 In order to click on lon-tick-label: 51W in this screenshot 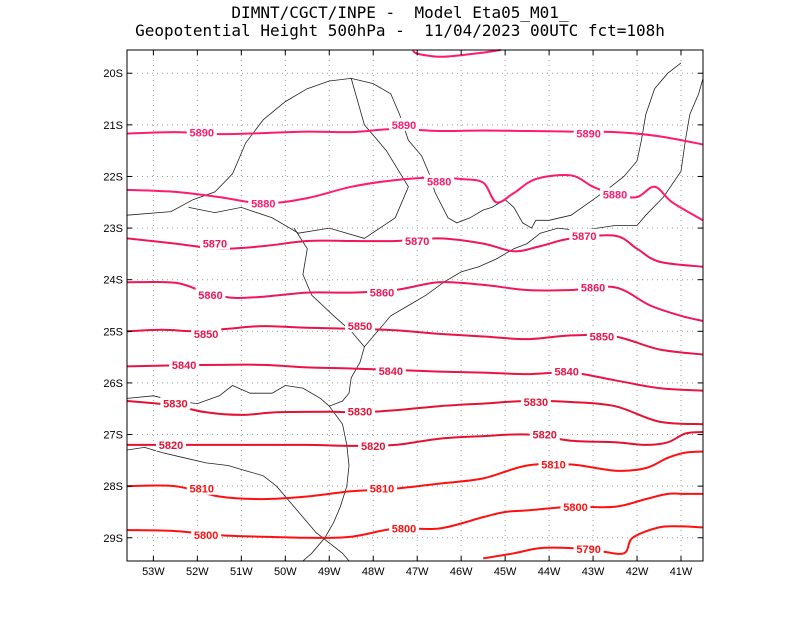, I will do `click(241, 572)`.